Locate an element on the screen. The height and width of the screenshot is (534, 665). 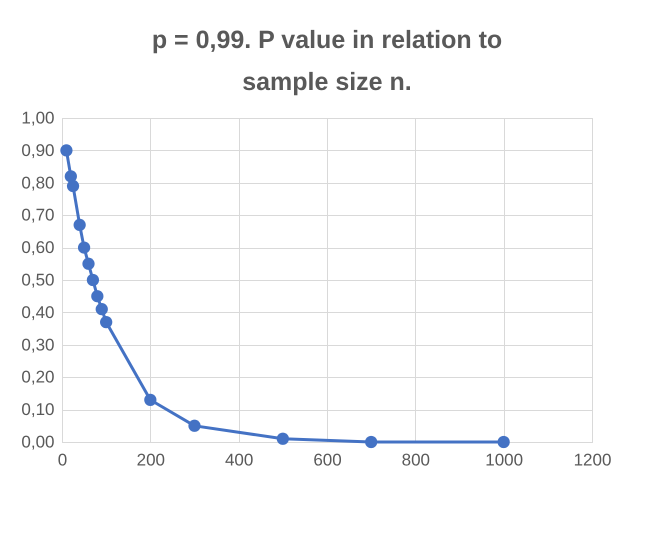
y-tick-label: 0,90 is located at coordinates (37, 150).